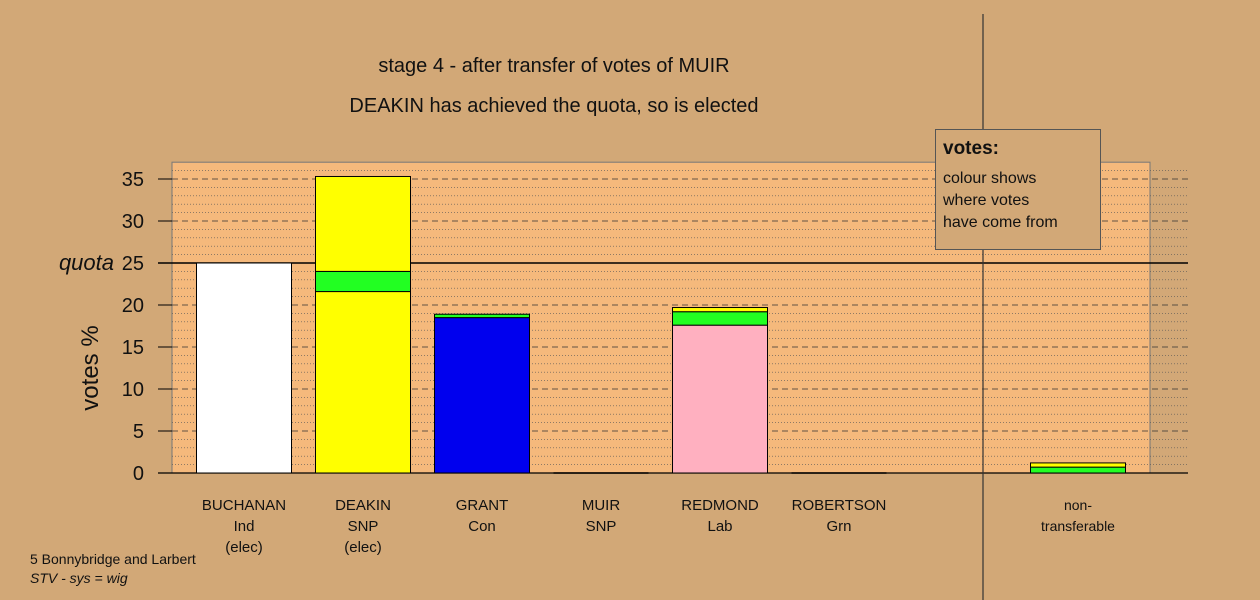  I want to click on y-tick-label: 0, so click(138, 474).